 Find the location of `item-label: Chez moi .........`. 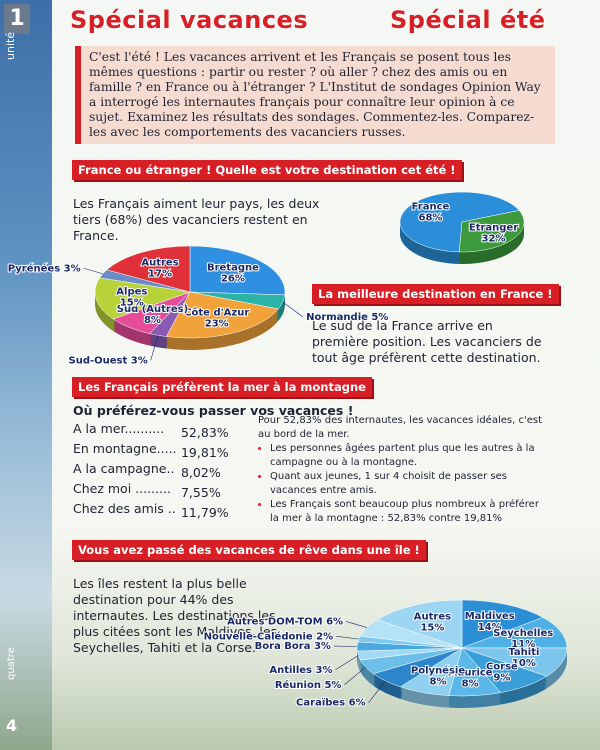

item-label: Chez moi ......... is located at coordinates (122, 488).